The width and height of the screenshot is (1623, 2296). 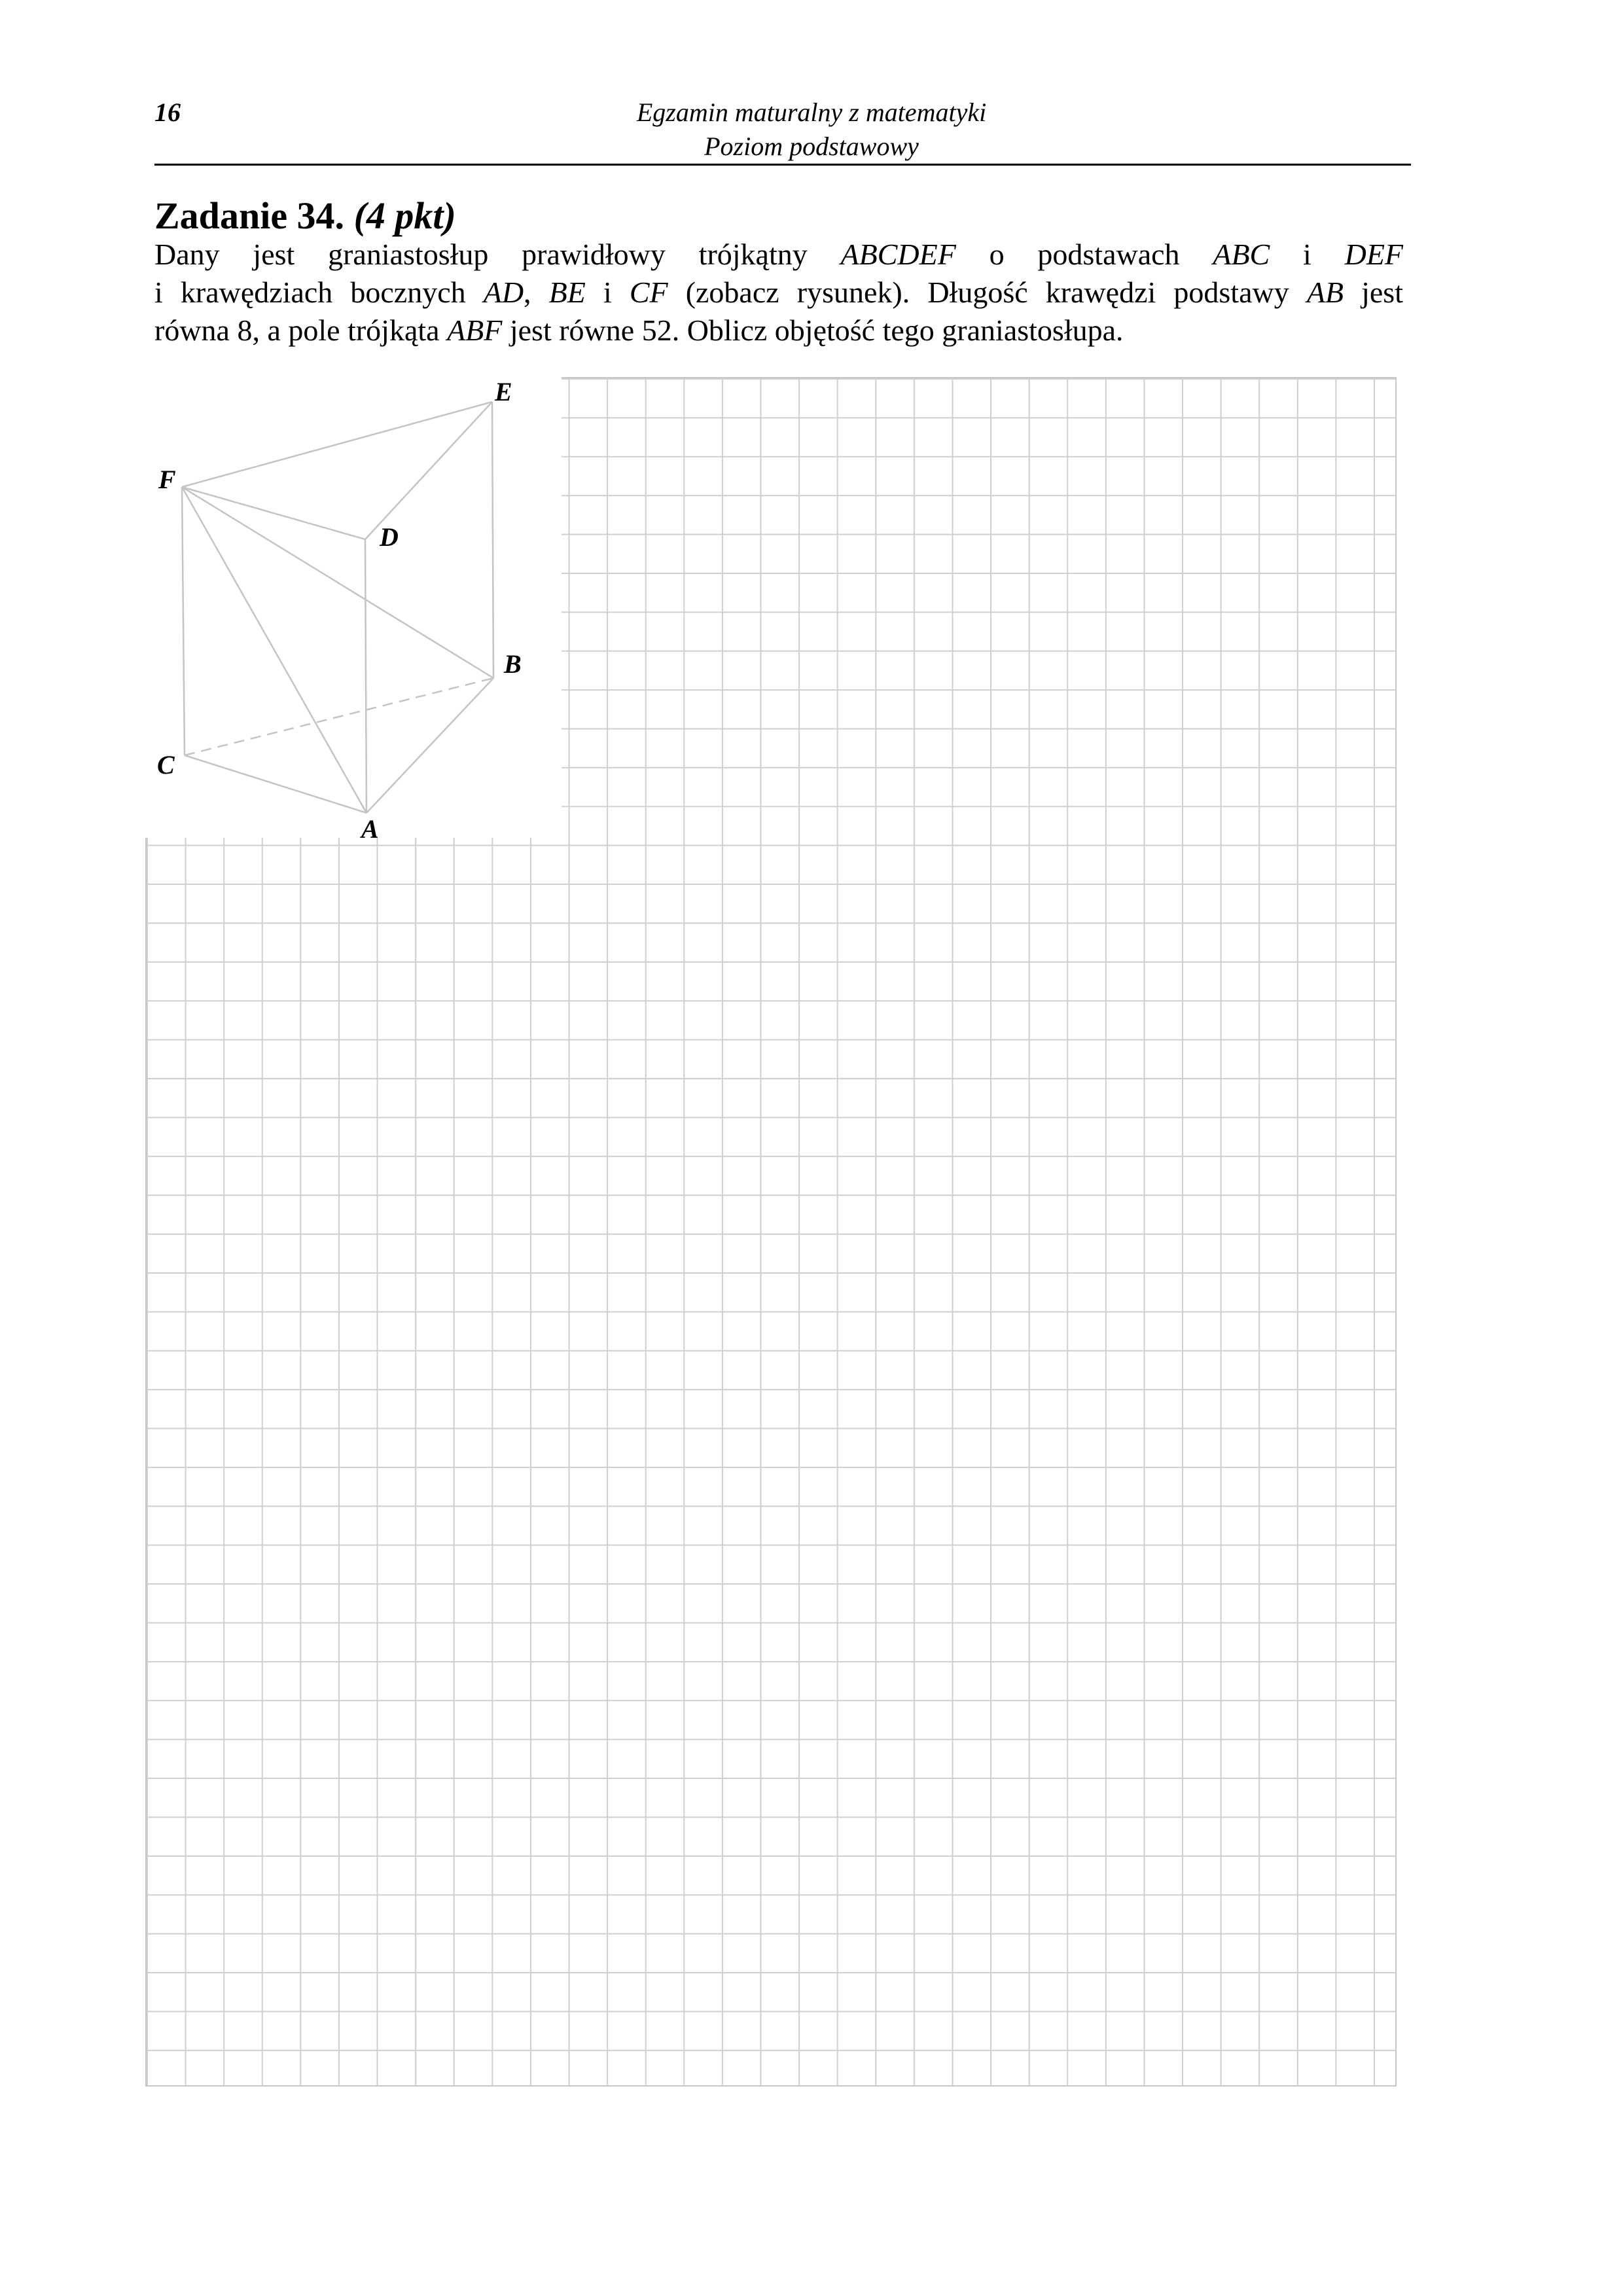 I want to click on vertex-label-A: A, so click(x=369, y=826).